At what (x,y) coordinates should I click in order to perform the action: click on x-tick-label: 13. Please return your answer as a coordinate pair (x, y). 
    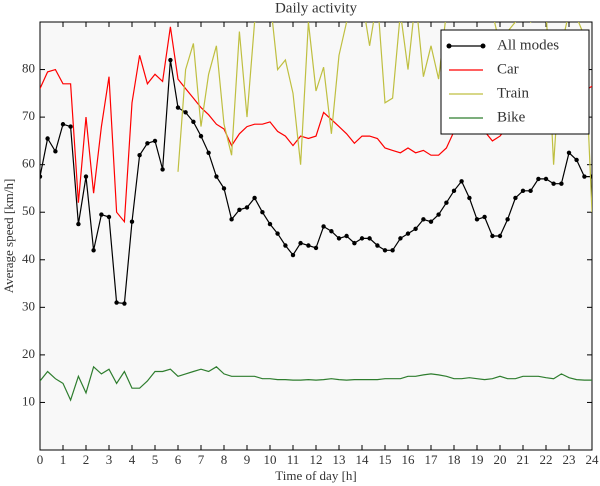
    Looking at the image, I should click on (339, 459).